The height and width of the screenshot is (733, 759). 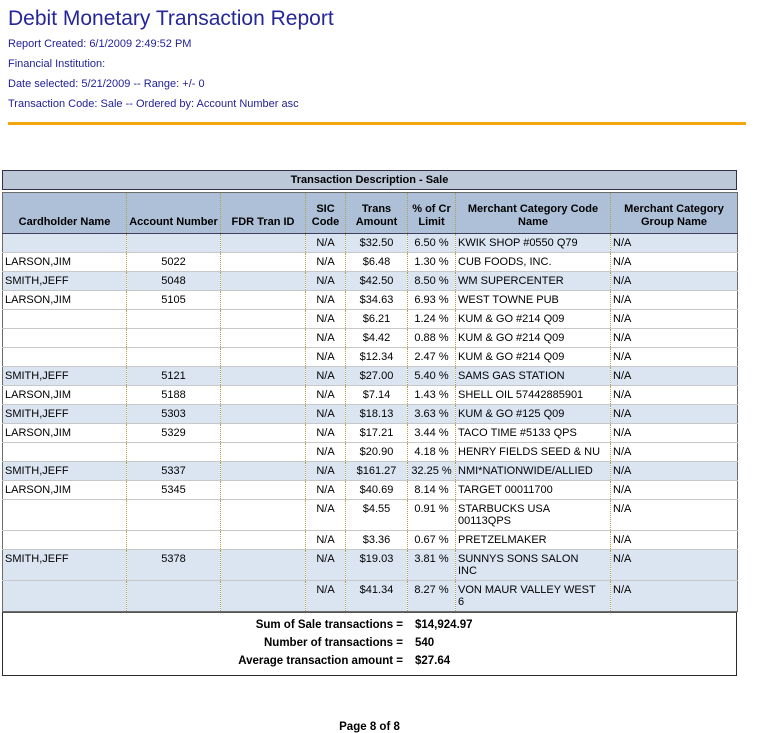 What do you see at coordinates (173, 490) in the screenshot?
I see `account-number-cell: 5345` at bounding box center [173, 490].